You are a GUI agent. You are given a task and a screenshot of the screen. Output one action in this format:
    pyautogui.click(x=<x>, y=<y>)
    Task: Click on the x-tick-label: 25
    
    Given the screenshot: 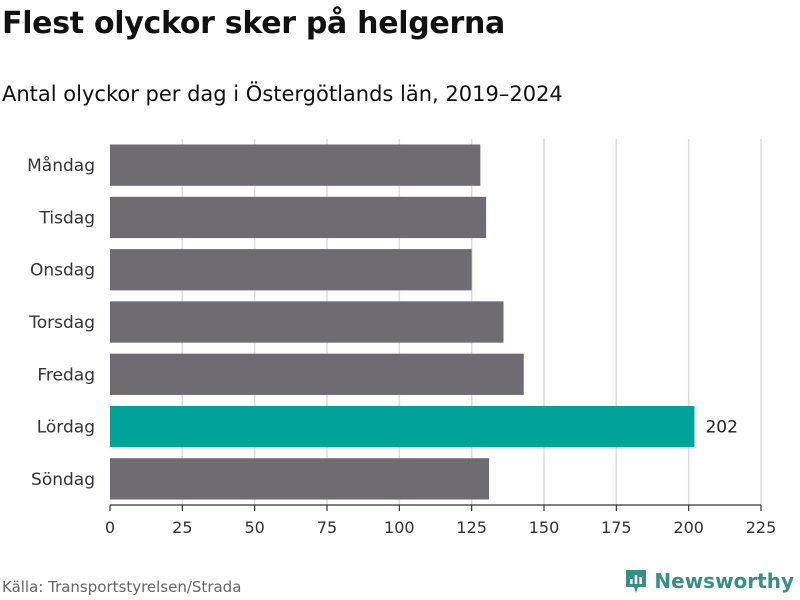 What is the action you would take?
    pyautogui.click(x=182, y=527)
    